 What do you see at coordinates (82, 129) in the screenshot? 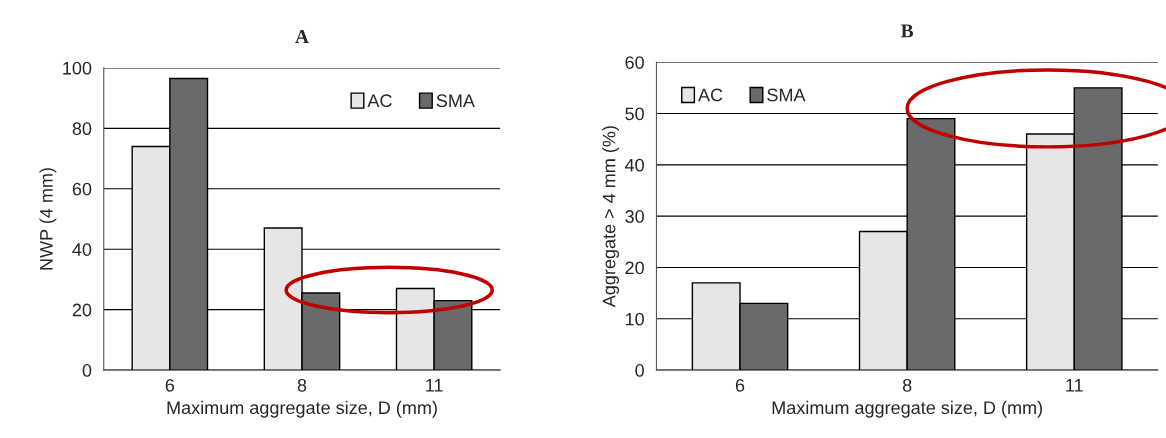
I see `y-tick-label: 80` at bounding box center [82, 129].